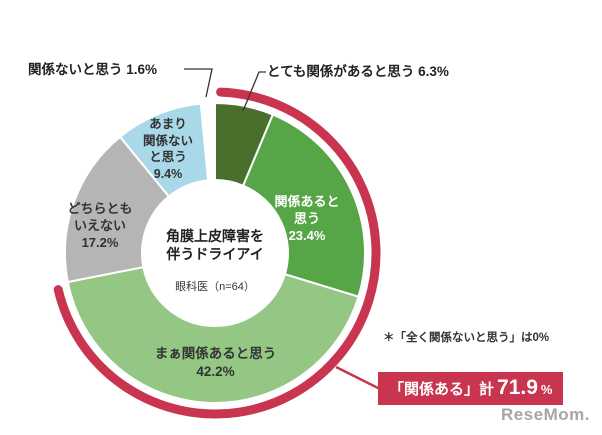 The height and width of the screenshot is (435, 602). What do you see at coordinates (93, 69) in the screenshot?
I see `callout-label-not-related: 関係ないと思う 1.6%` at bounding box center [93, 69].